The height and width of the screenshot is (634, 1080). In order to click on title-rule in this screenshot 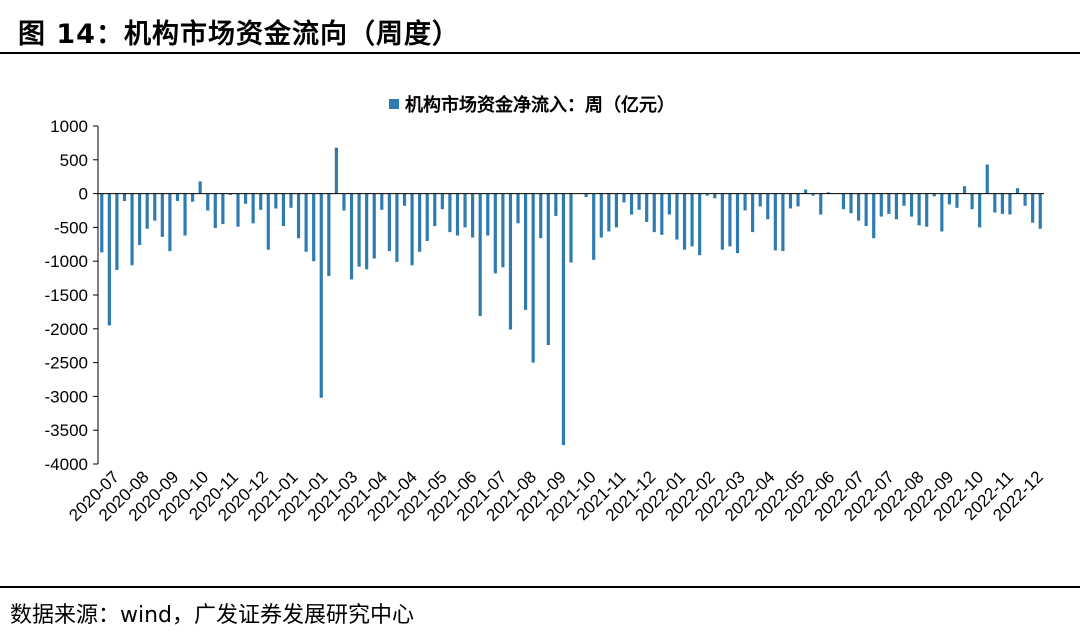, I will do `click(540, 53)`.